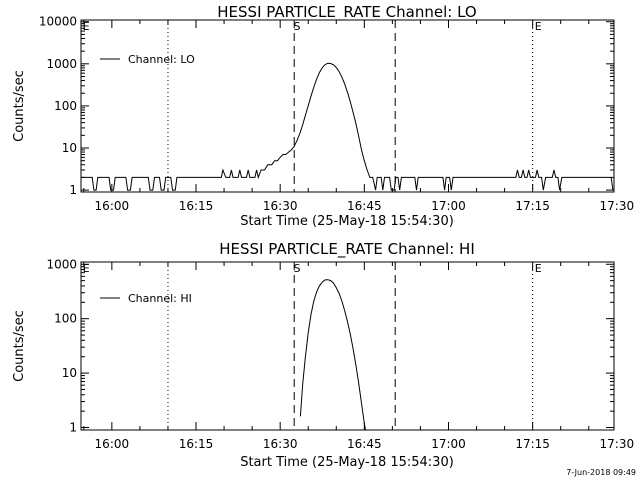 This screenshot has width=640, height=480. What do you see at coordinates (196, 206) in the screenshot?
I see `x-tick-label-lo: 16:15` at bounding box center [196, 206].